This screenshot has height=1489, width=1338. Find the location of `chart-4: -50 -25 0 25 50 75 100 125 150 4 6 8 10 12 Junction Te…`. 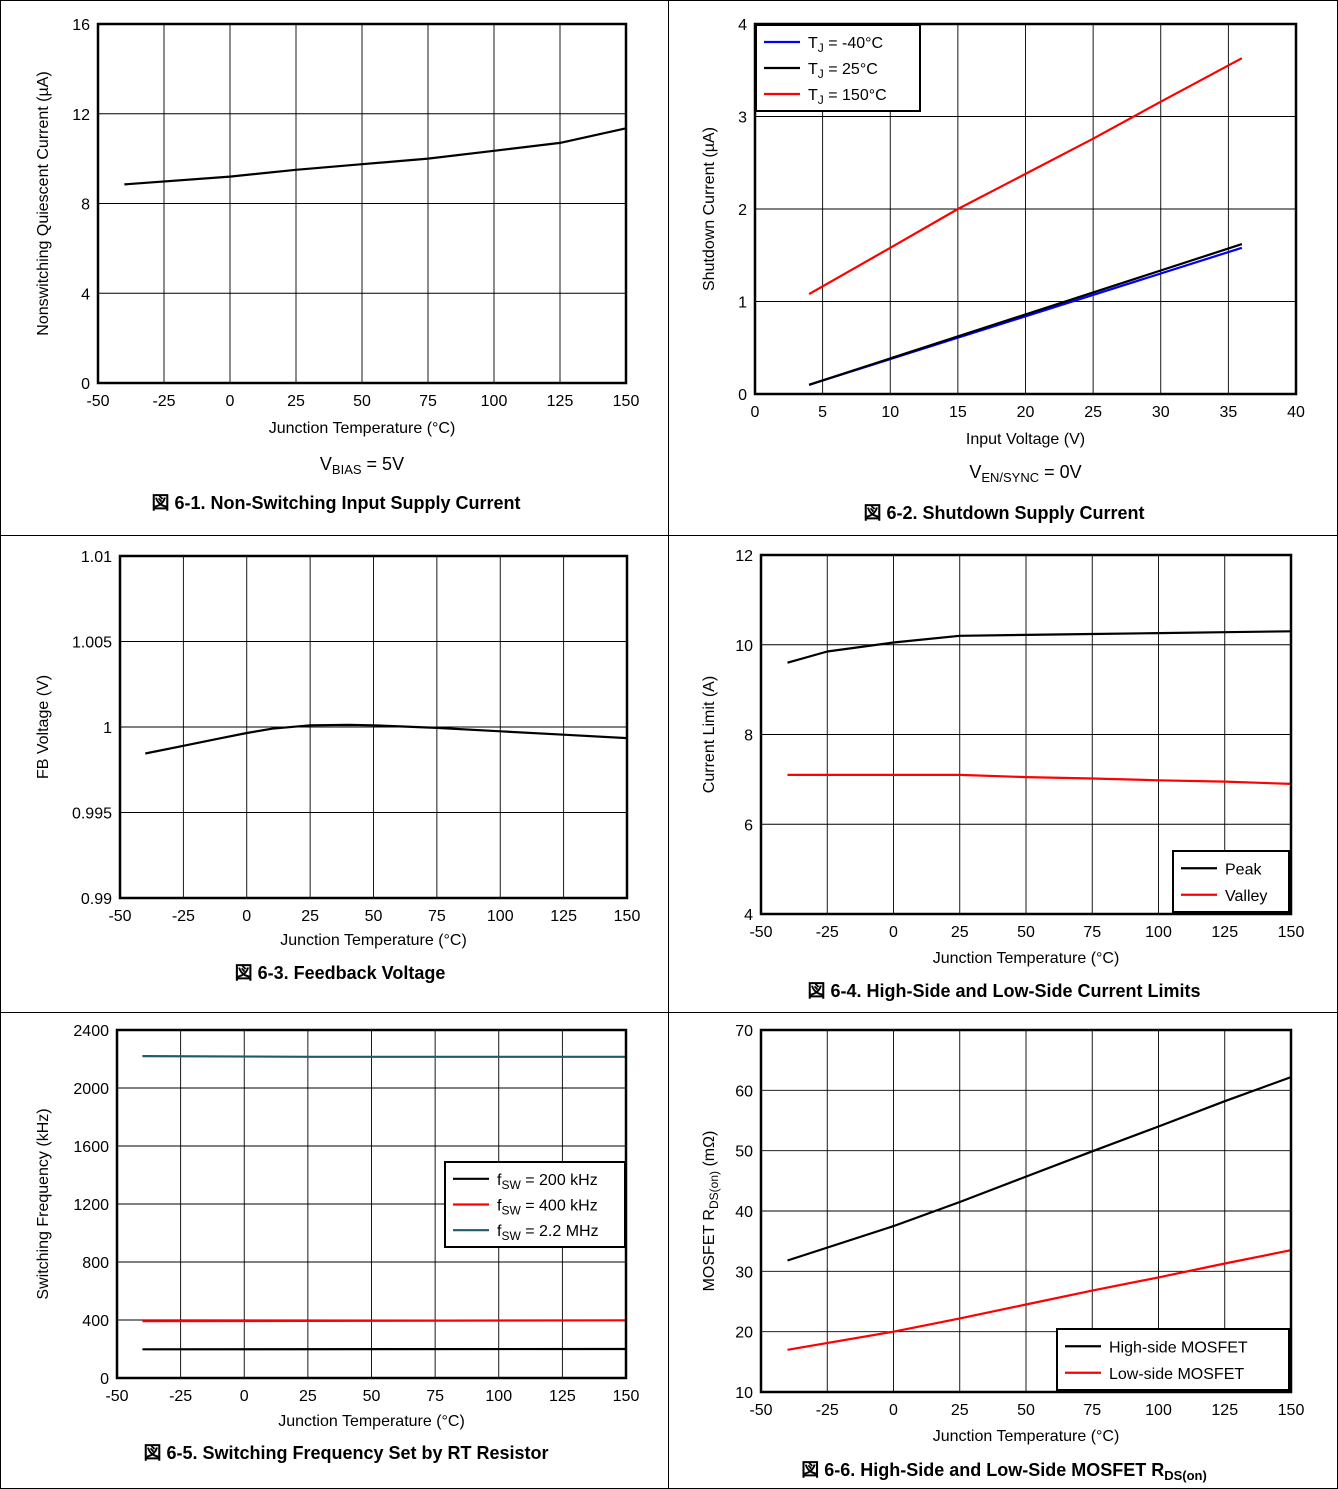

chart-4: -50 -25 0 25 50 75 100 125 150 4 6 8 10 12 Junction Te… is located at coordinates (1002, 774).